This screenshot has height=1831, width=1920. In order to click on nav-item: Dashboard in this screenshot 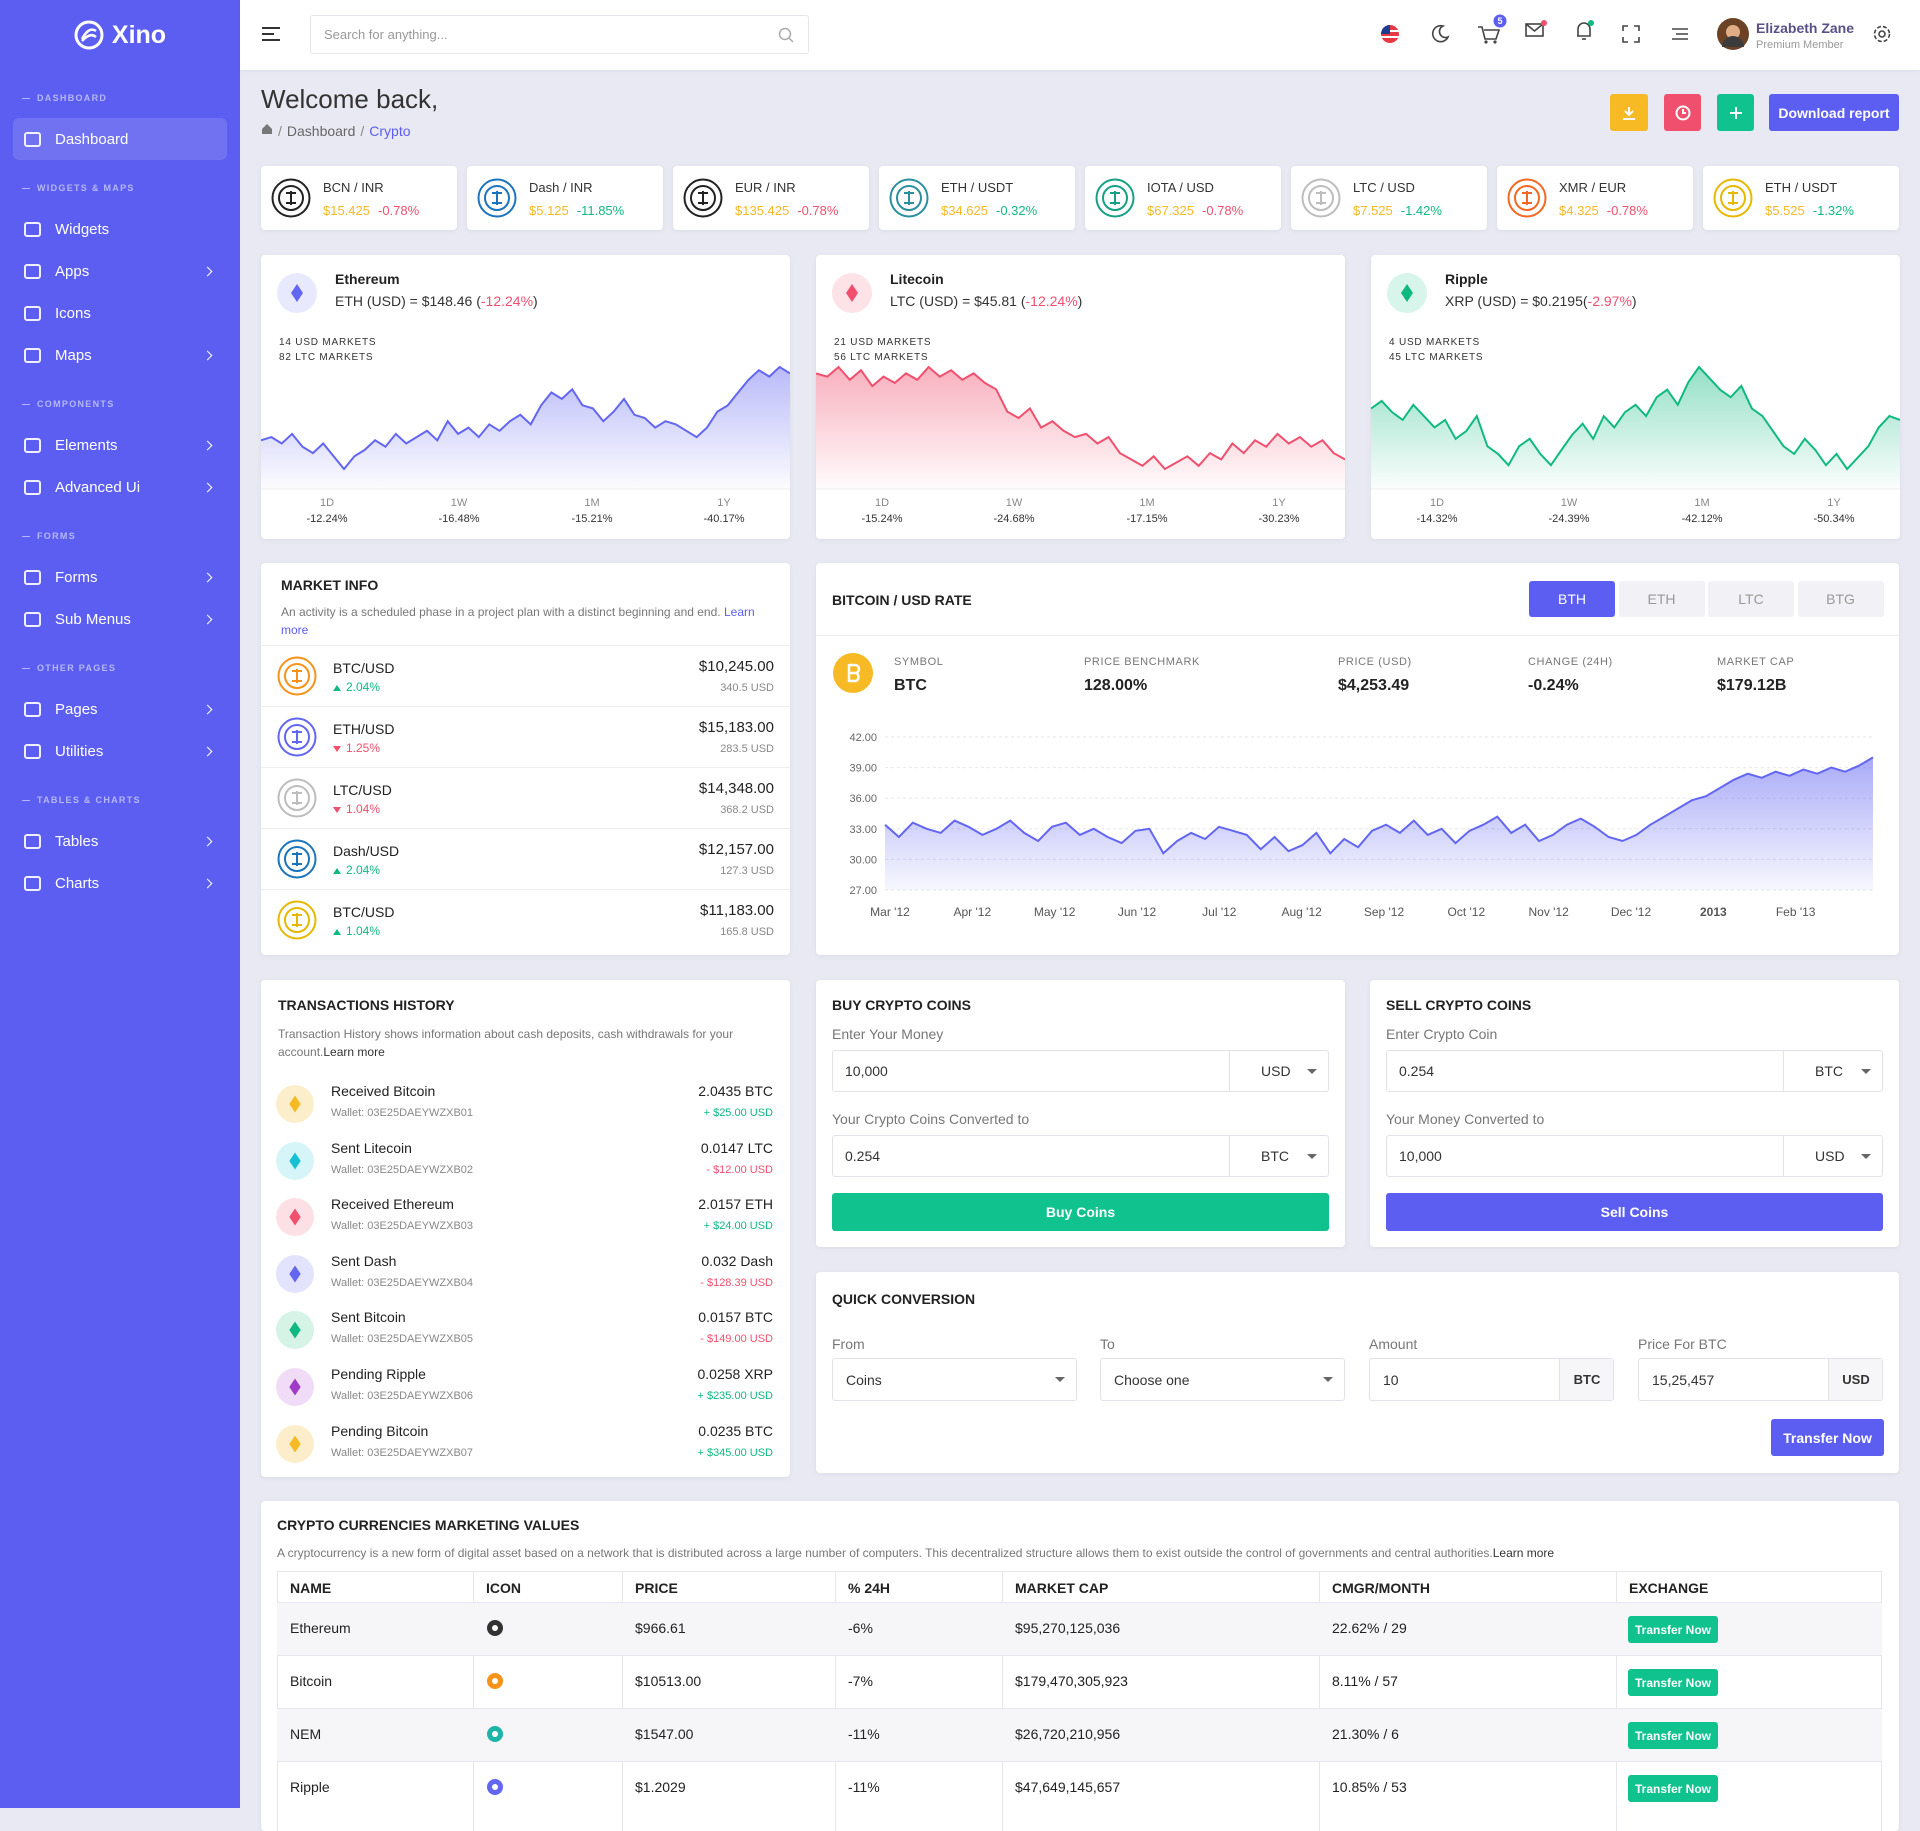, I will do `click(120, 139)`.